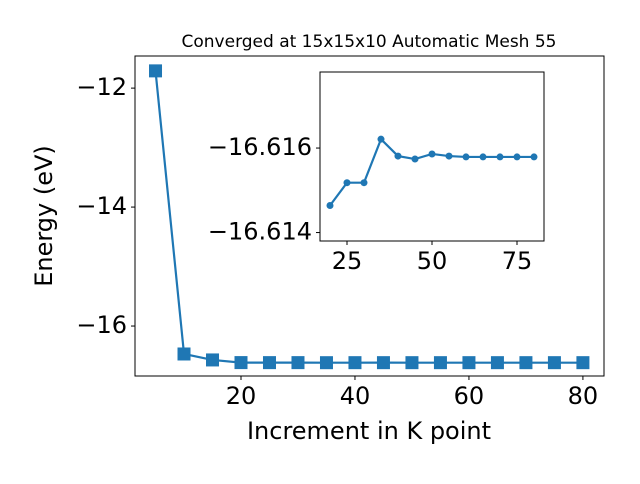  I want to click on chart-title: Converged at 15x15x10 Automatic Mesh 55, so click(369, 42).